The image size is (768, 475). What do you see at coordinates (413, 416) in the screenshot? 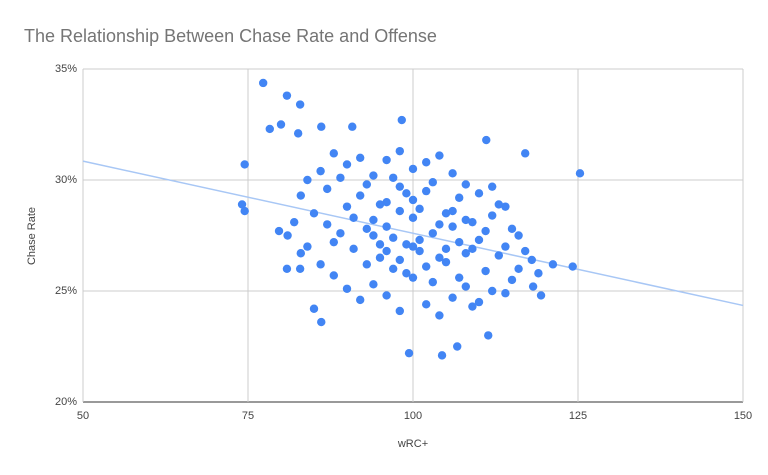
I see `x-tick-label: 100` at bounding box center [413, 416].